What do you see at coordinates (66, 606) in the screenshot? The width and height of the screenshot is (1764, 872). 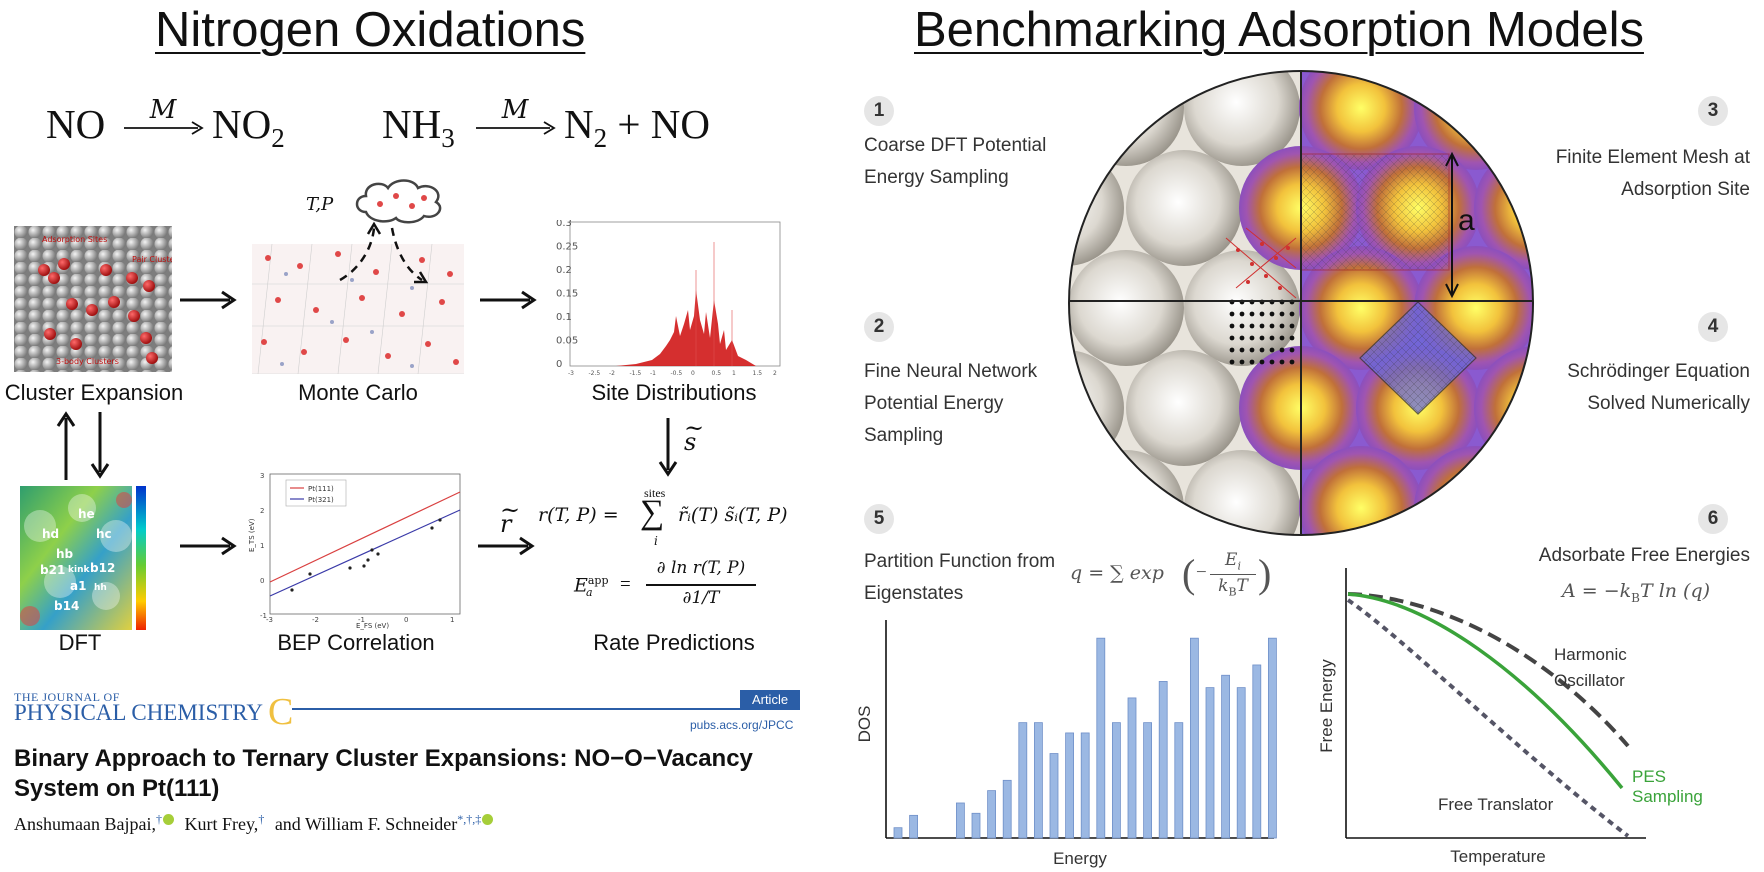 I see `dft-label-b14: b14` at bounding box center [66, 606].